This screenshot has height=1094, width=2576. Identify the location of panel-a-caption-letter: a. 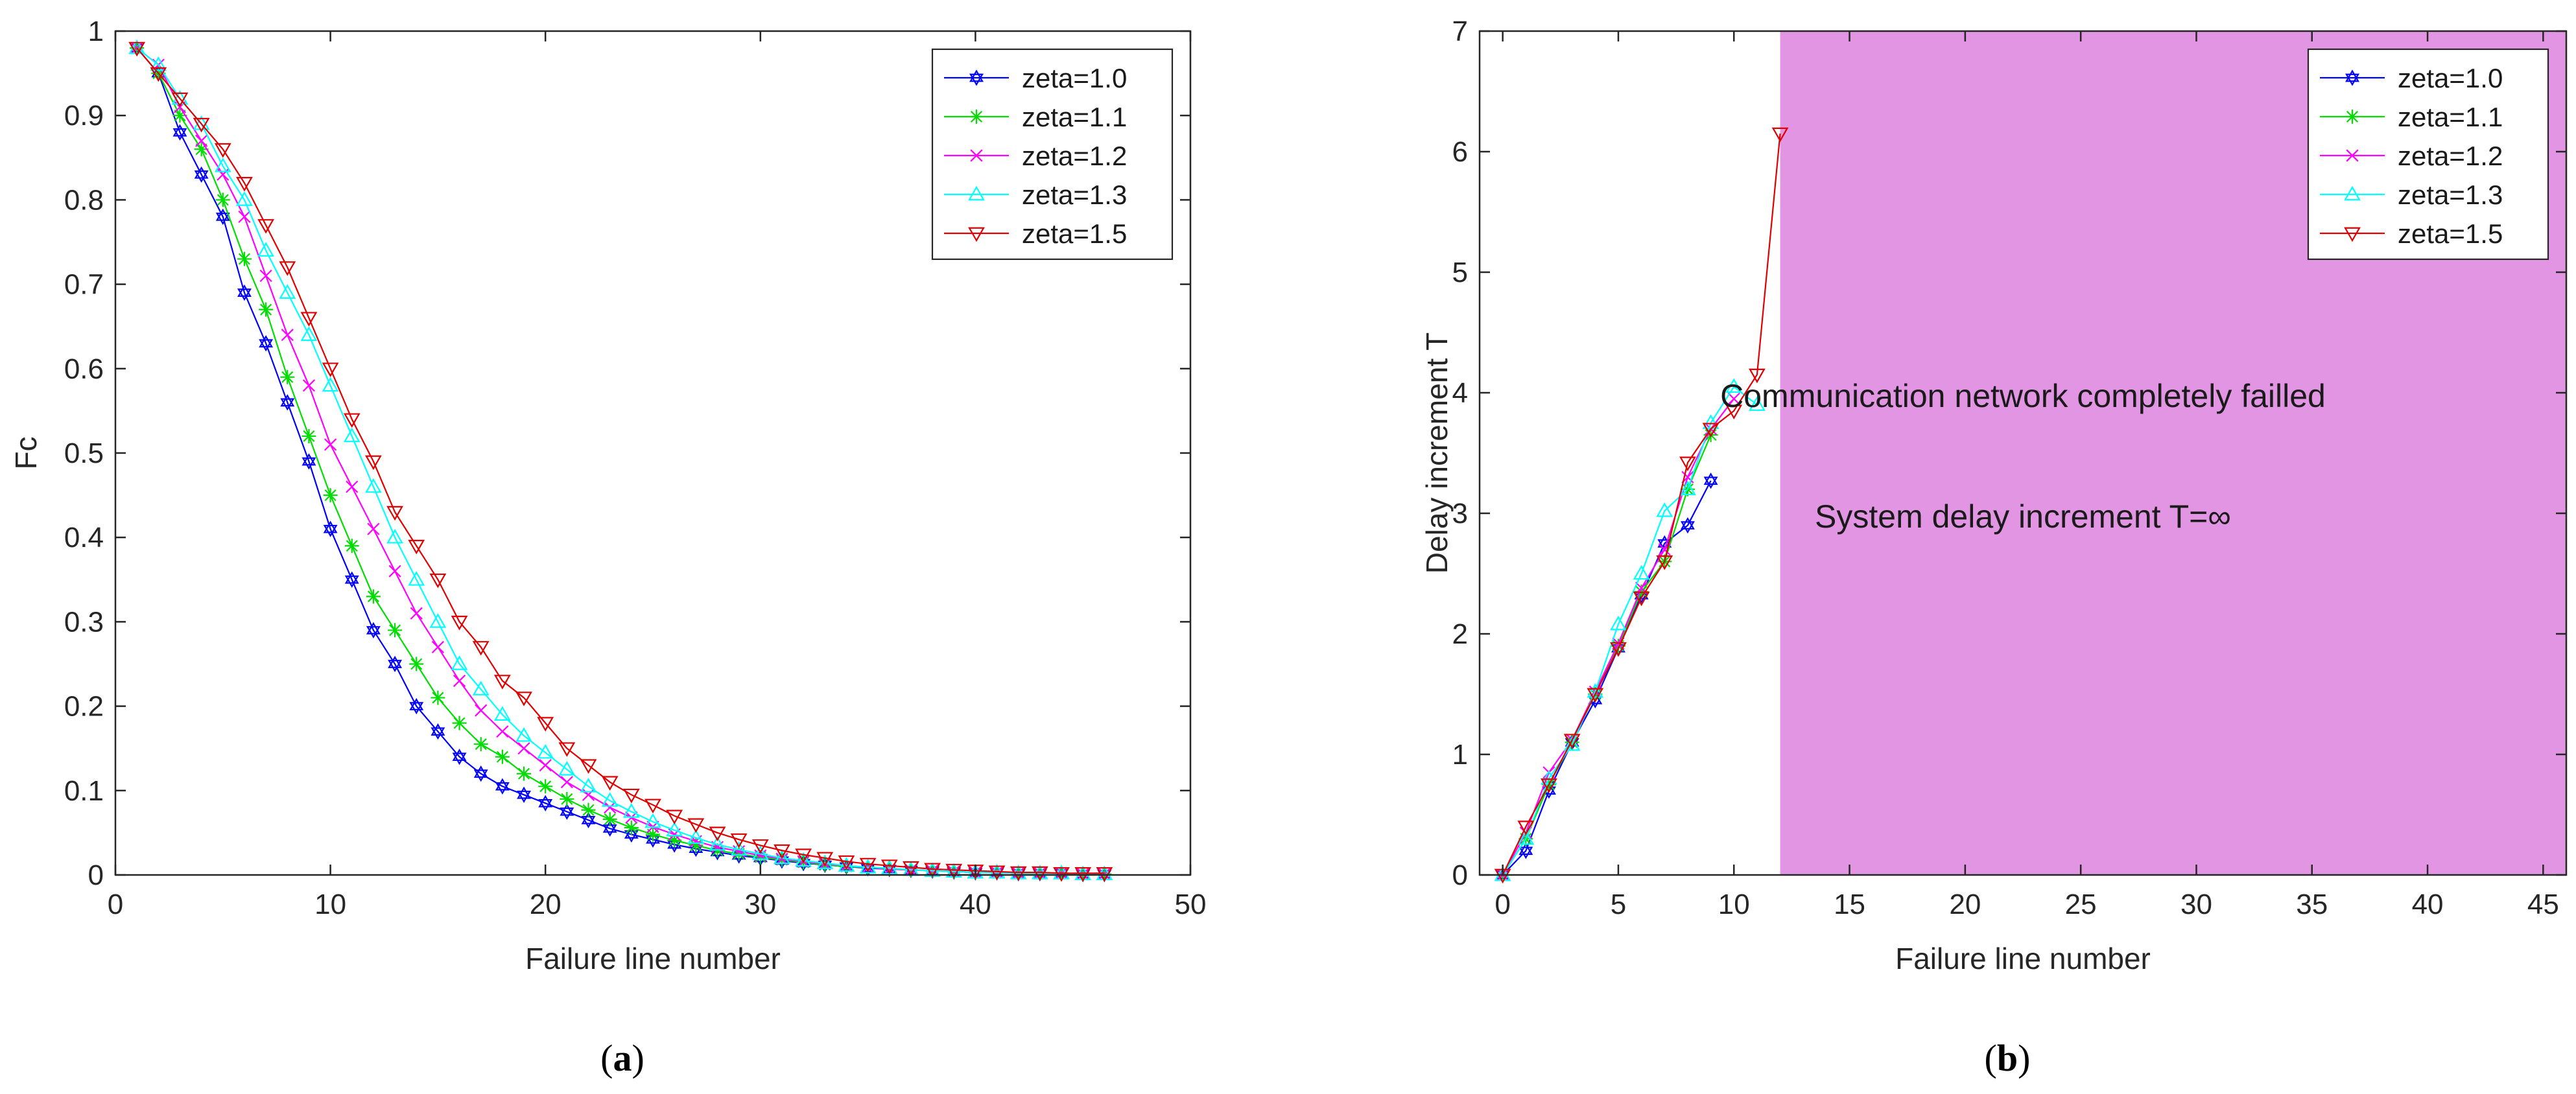
(622, 1058).